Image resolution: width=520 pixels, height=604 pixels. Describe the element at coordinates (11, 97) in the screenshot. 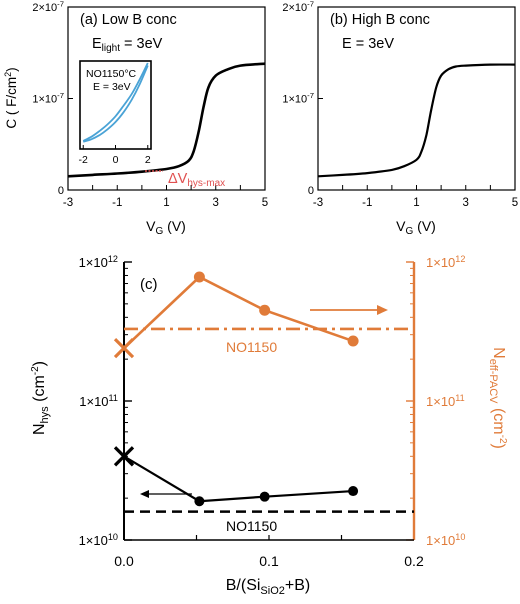

I see `panel-a-y-axis-label: C ( F/cm2)` at that location.